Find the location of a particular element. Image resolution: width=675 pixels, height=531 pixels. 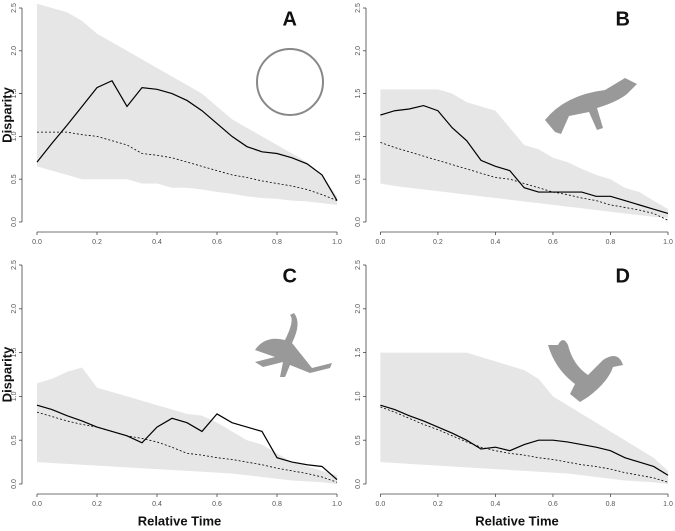

panel-label: B is located at coordinates (622, 19).